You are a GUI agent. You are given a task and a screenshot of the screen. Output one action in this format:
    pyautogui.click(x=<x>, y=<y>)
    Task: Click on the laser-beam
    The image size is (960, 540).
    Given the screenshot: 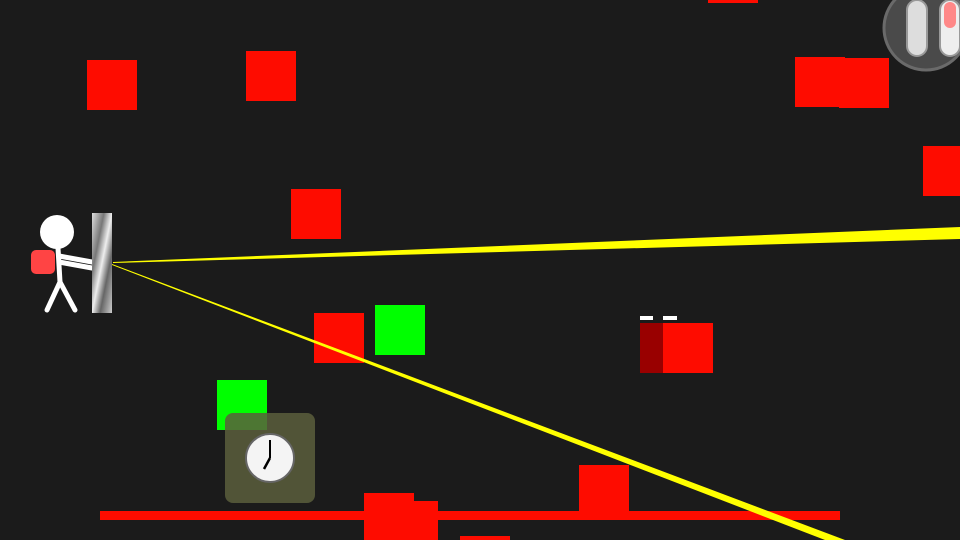 What is the action you would take?
    pyautogui.click(x=536, y=245)
    